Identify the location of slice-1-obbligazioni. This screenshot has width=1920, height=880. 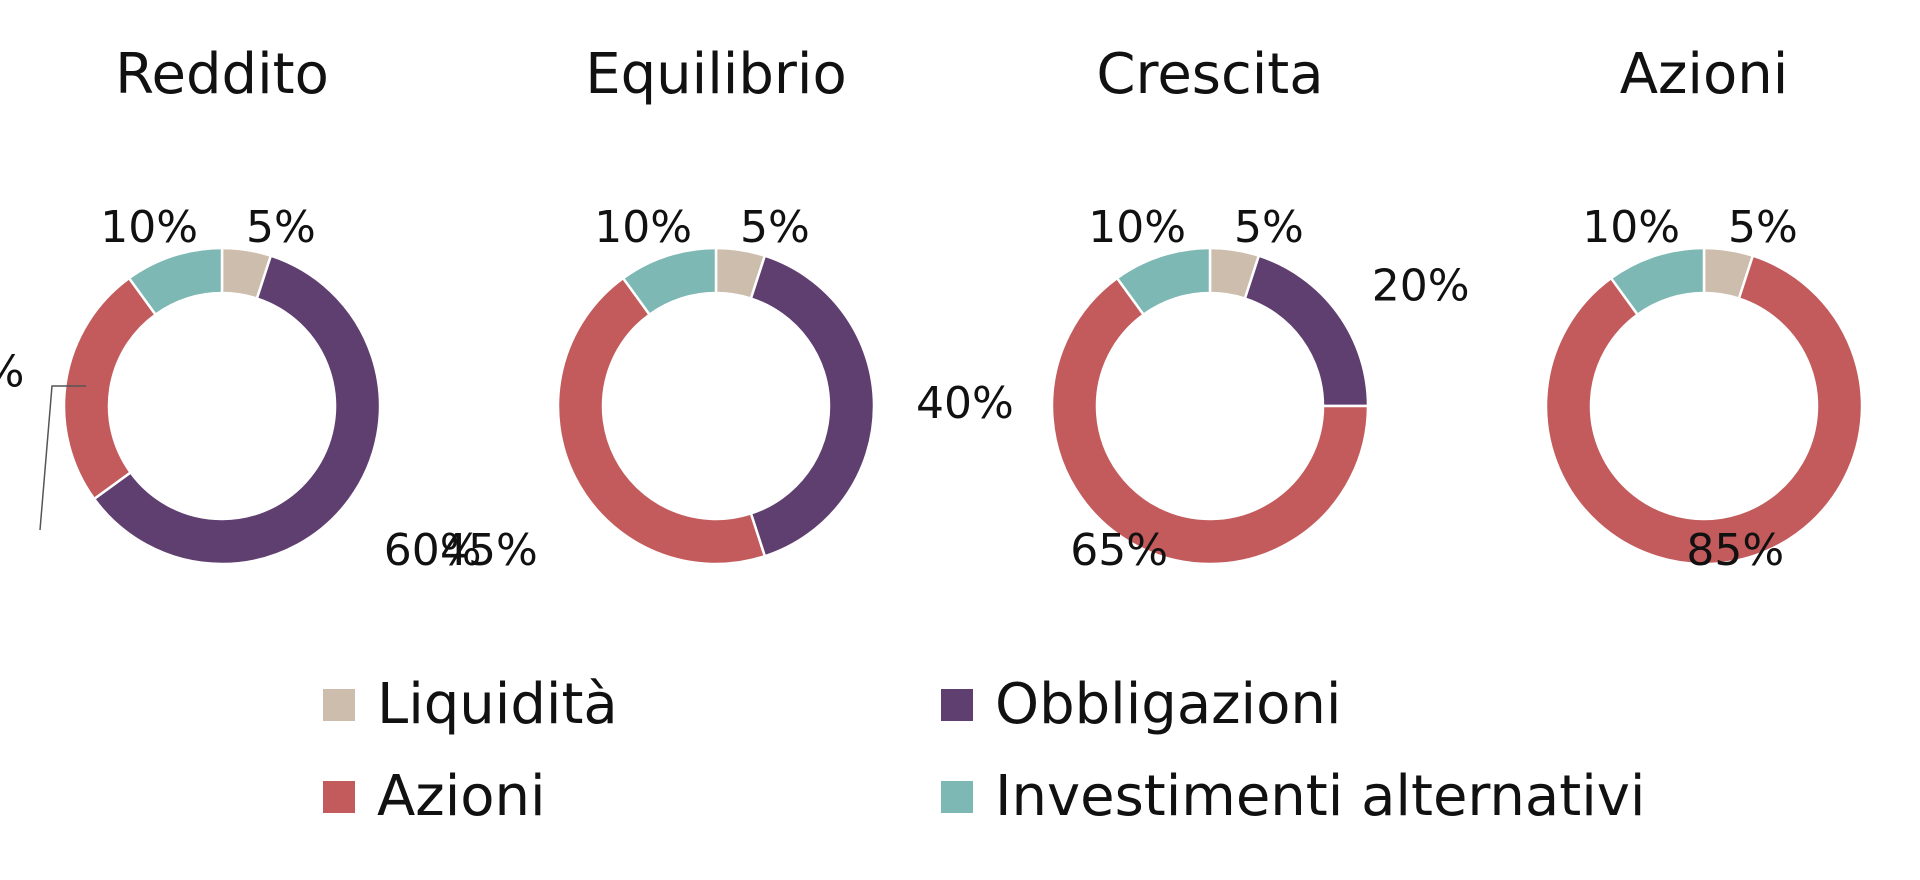
(812, 406).